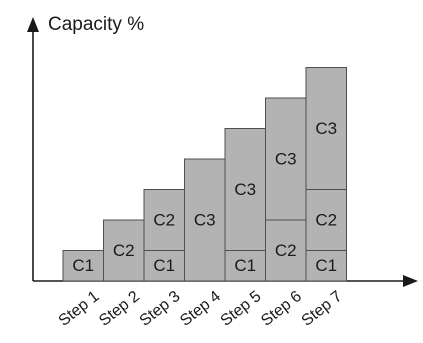 Image resolution: width=423 pixels, height=343 pixels. Describe the element at coordinates (200, 309) in the screenshot. I see `x-tick-label: Step 4` at that location.